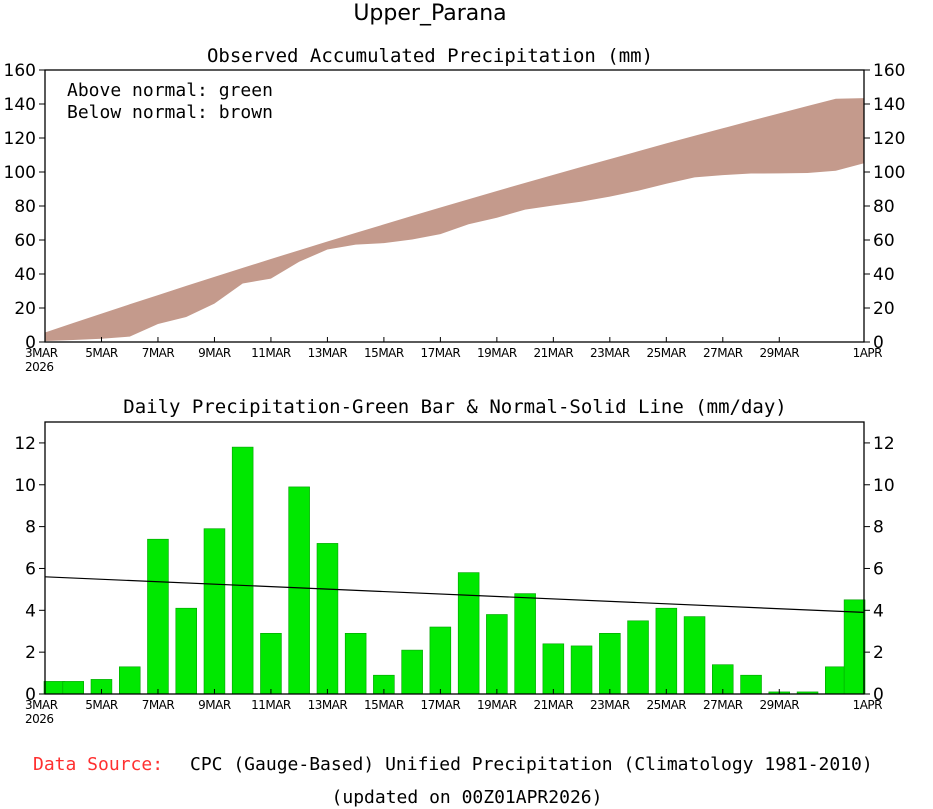 The width and height of the screenshot is (933, 809). I want to click on accum-xtick-label: 17MAR, so click(441, 353).